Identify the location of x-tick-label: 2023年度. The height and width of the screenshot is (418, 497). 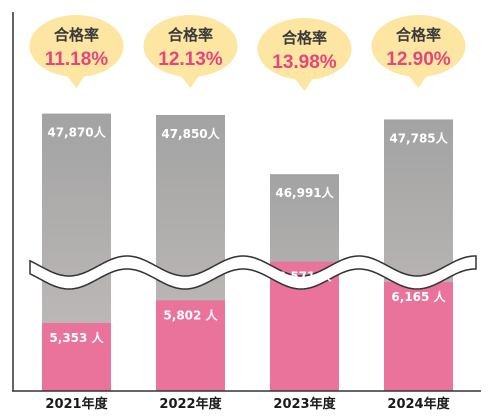
(304, 404).